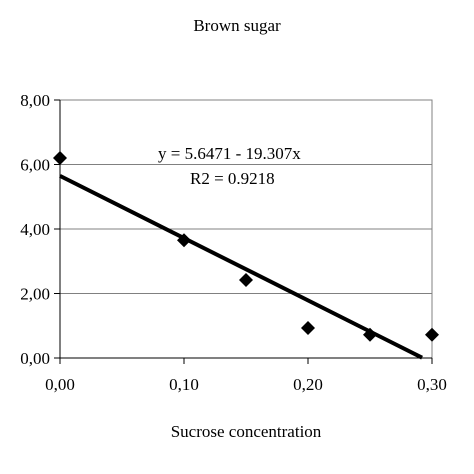 Image resolution: width=474 pixels, height=474 pixels. What do you see at coordinates (237, 25) in the screenshot?
I see `chart-title: Brown sugar` at bounding box center [237, 25].